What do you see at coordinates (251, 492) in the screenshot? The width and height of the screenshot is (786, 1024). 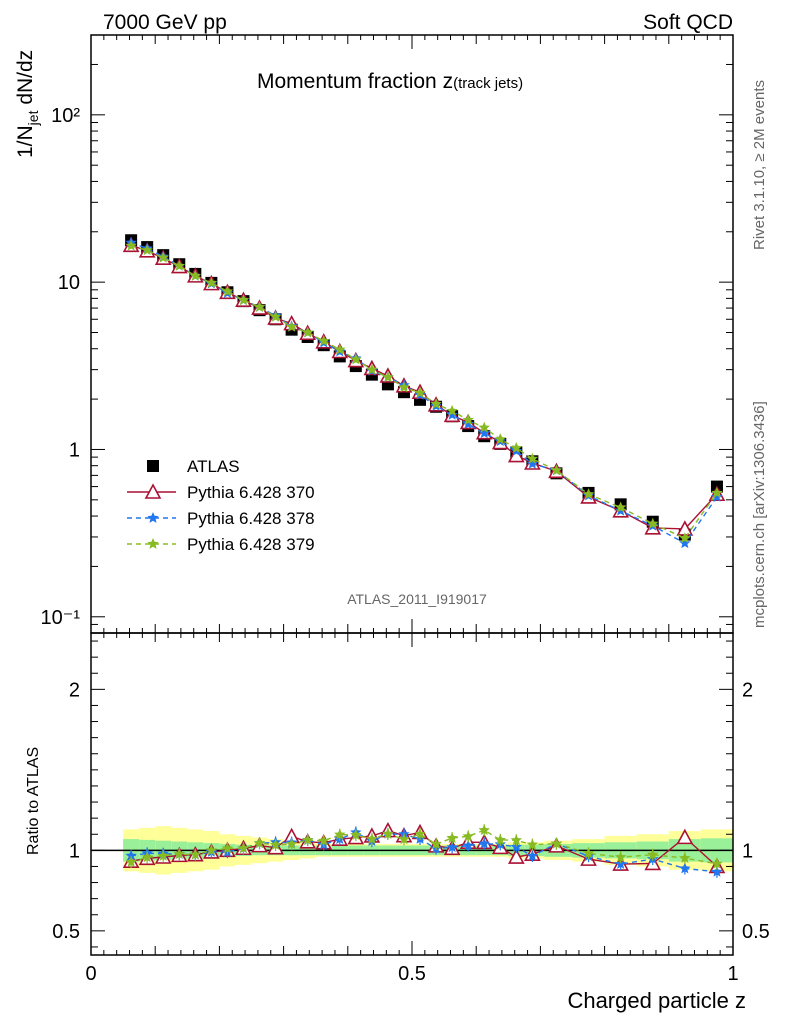 I see `legend-label: Pythia 6.428 370` at bounding box center [251, 492].